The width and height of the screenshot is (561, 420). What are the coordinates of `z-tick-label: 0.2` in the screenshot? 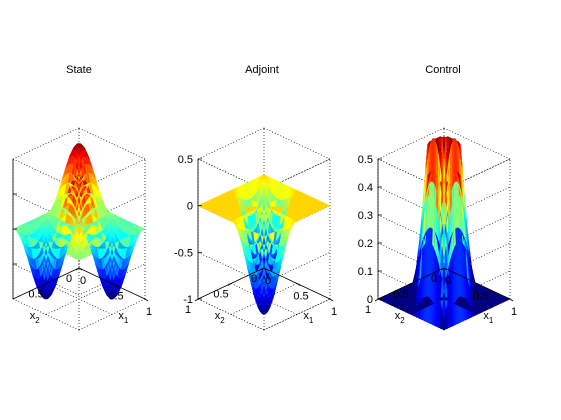 It's located at (365, 244).